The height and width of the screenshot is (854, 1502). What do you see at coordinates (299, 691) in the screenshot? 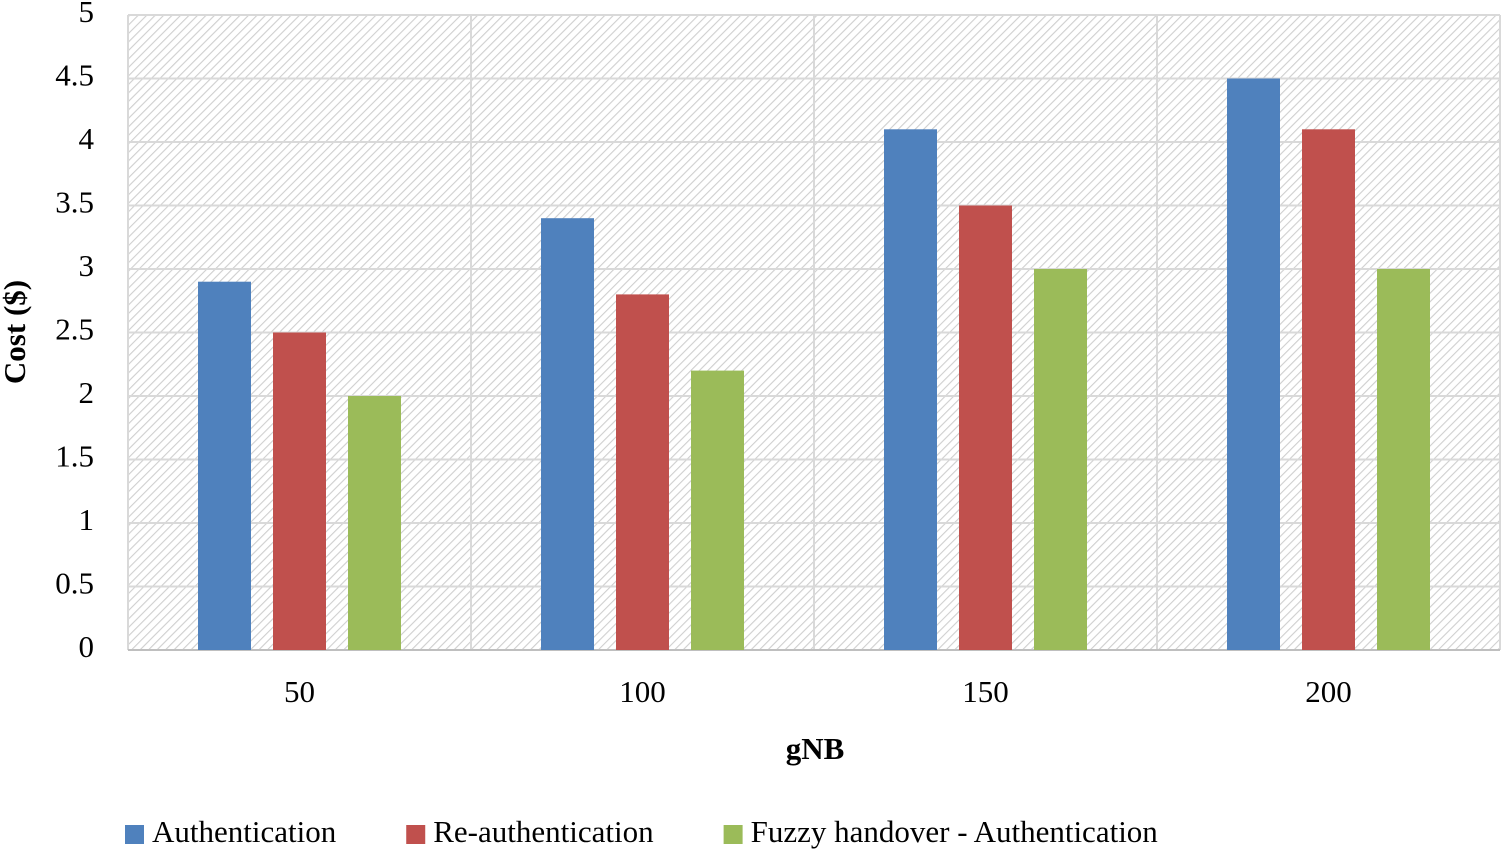
I see `x-tick-label: 50` at bounding box center [299, 691].